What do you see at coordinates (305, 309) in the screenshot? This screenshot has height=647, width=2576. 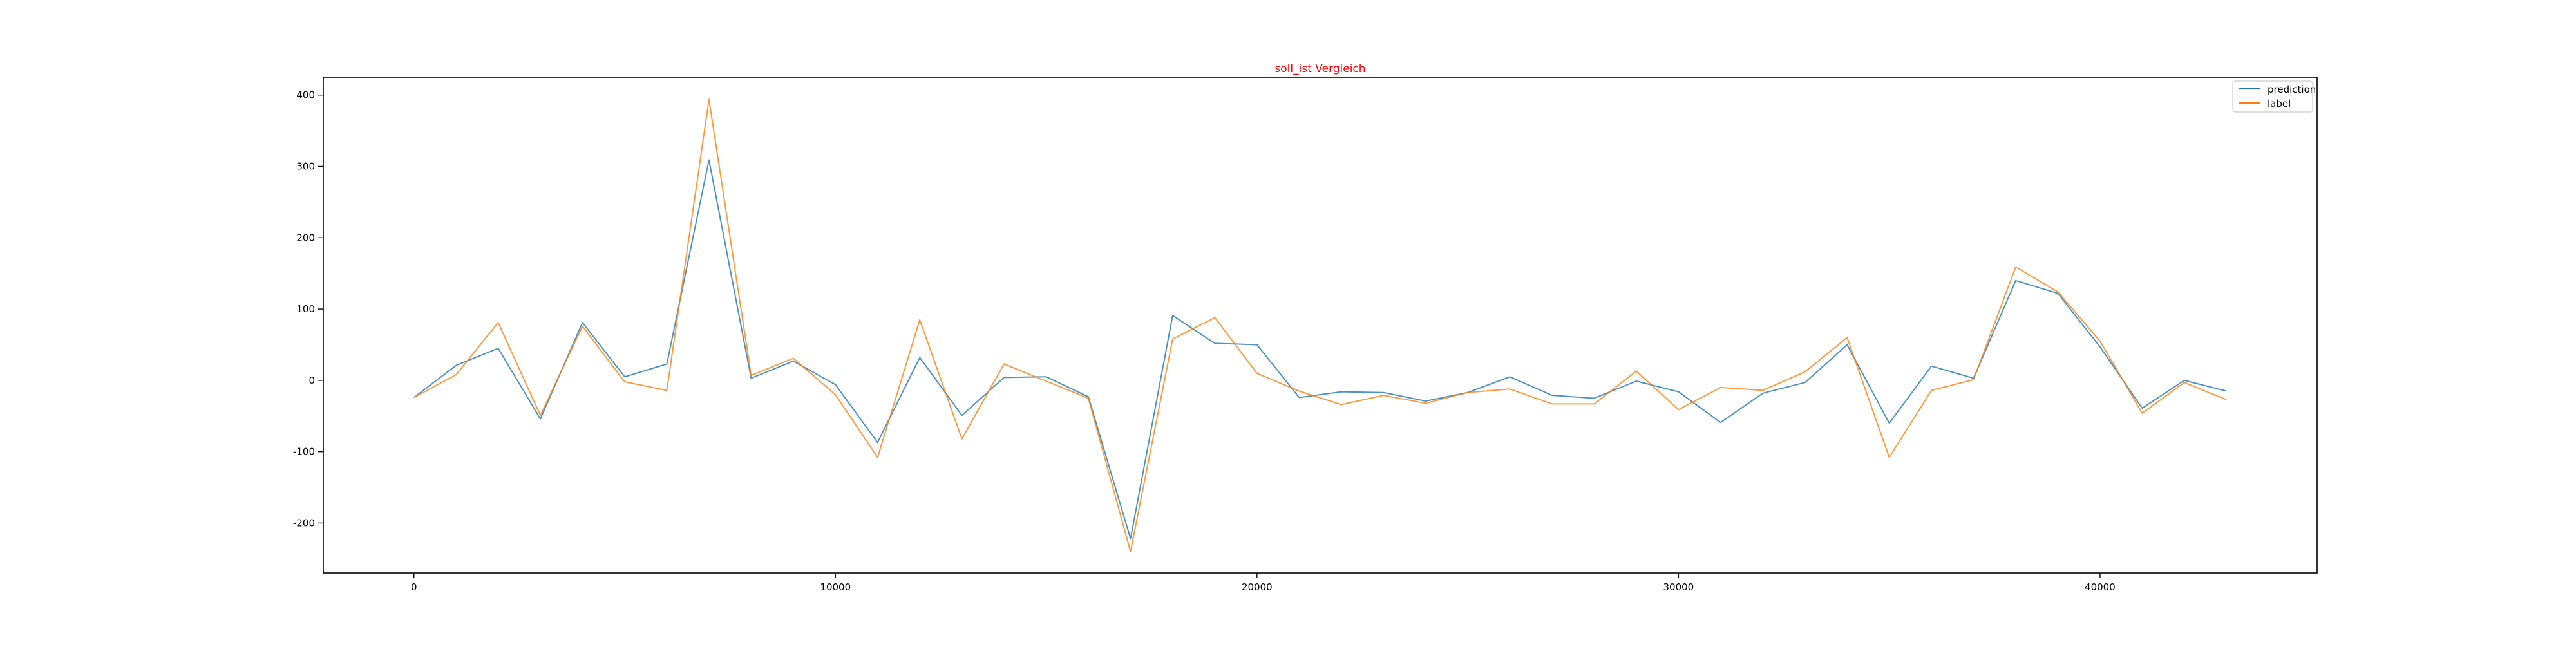 I see `y-tick-label: 100` at bounding box center [305, 309].